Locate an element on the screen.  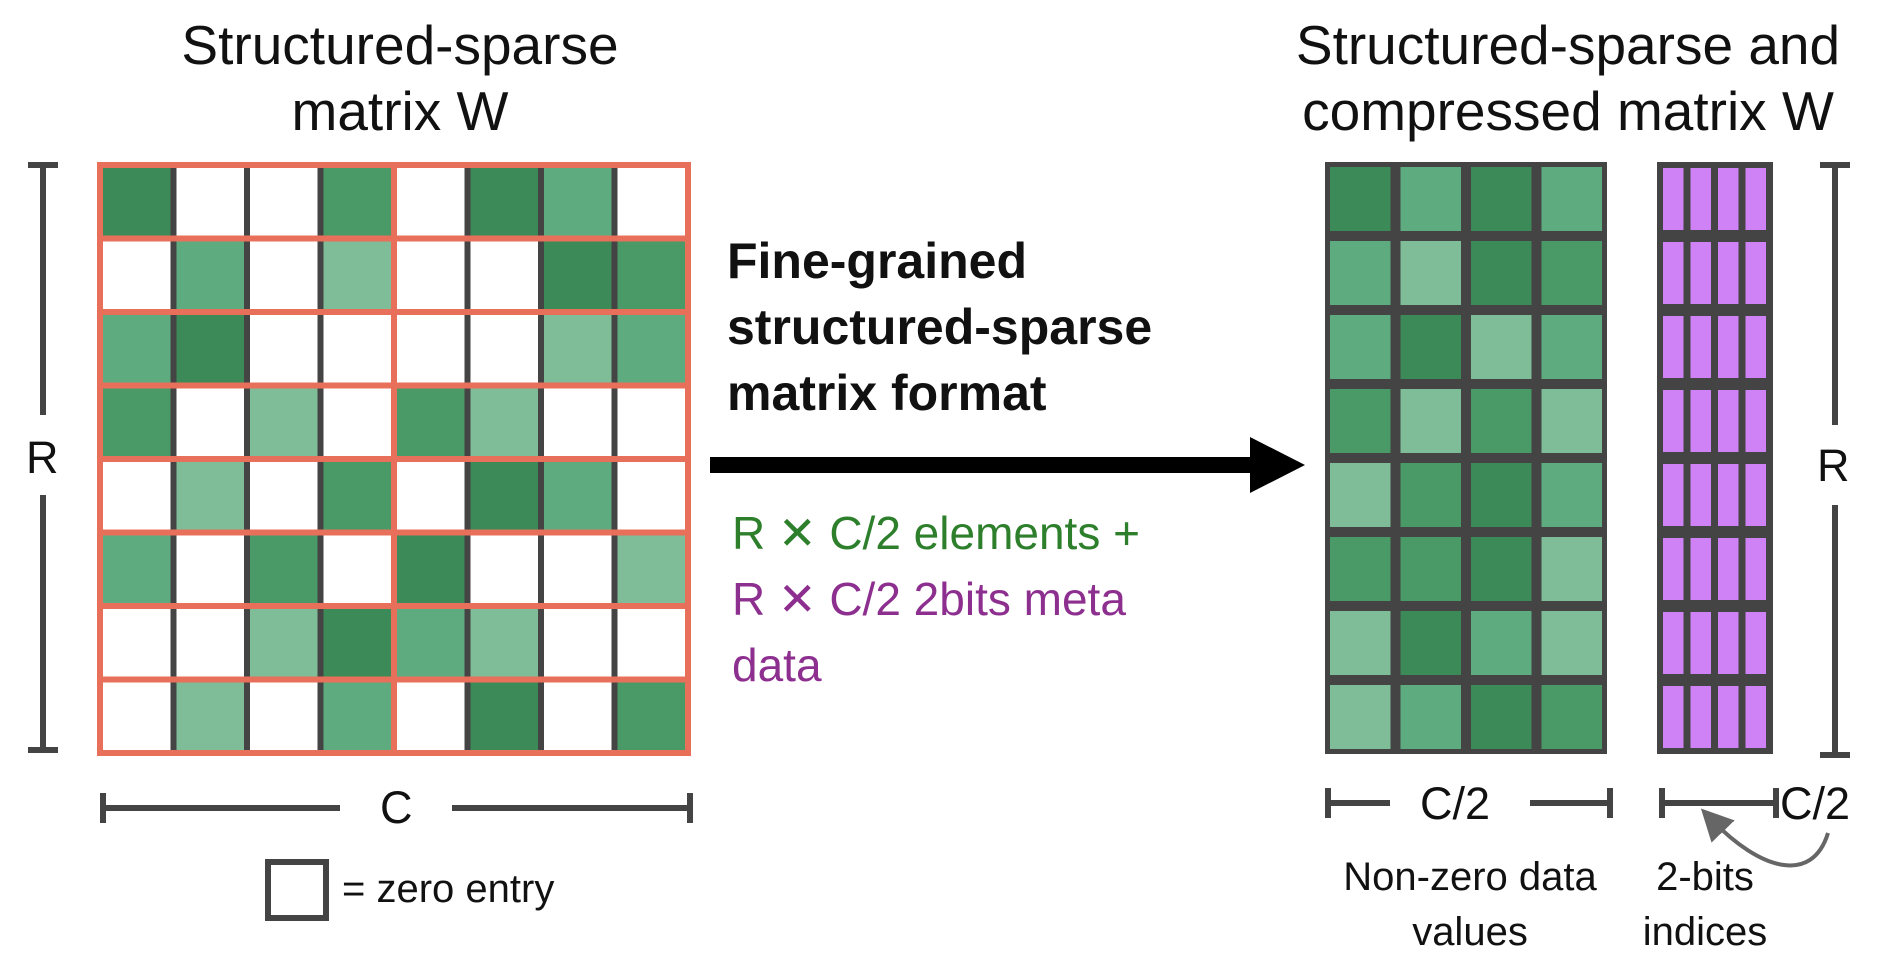
left-title: Structured-sparse matrix W is located at coordinates (400, 78).